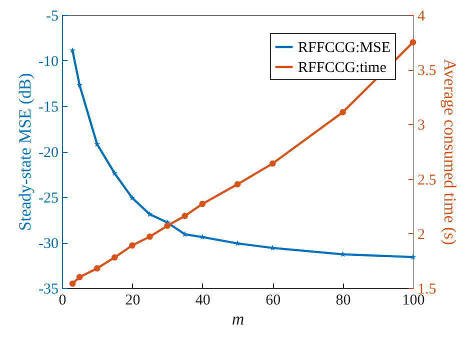 The height and width of the screenshot is (342, 474). What do you see at coordinates (202, 300) in the screenshot?
I see `x-tick-label: 40` at bounding box center [202, 300].